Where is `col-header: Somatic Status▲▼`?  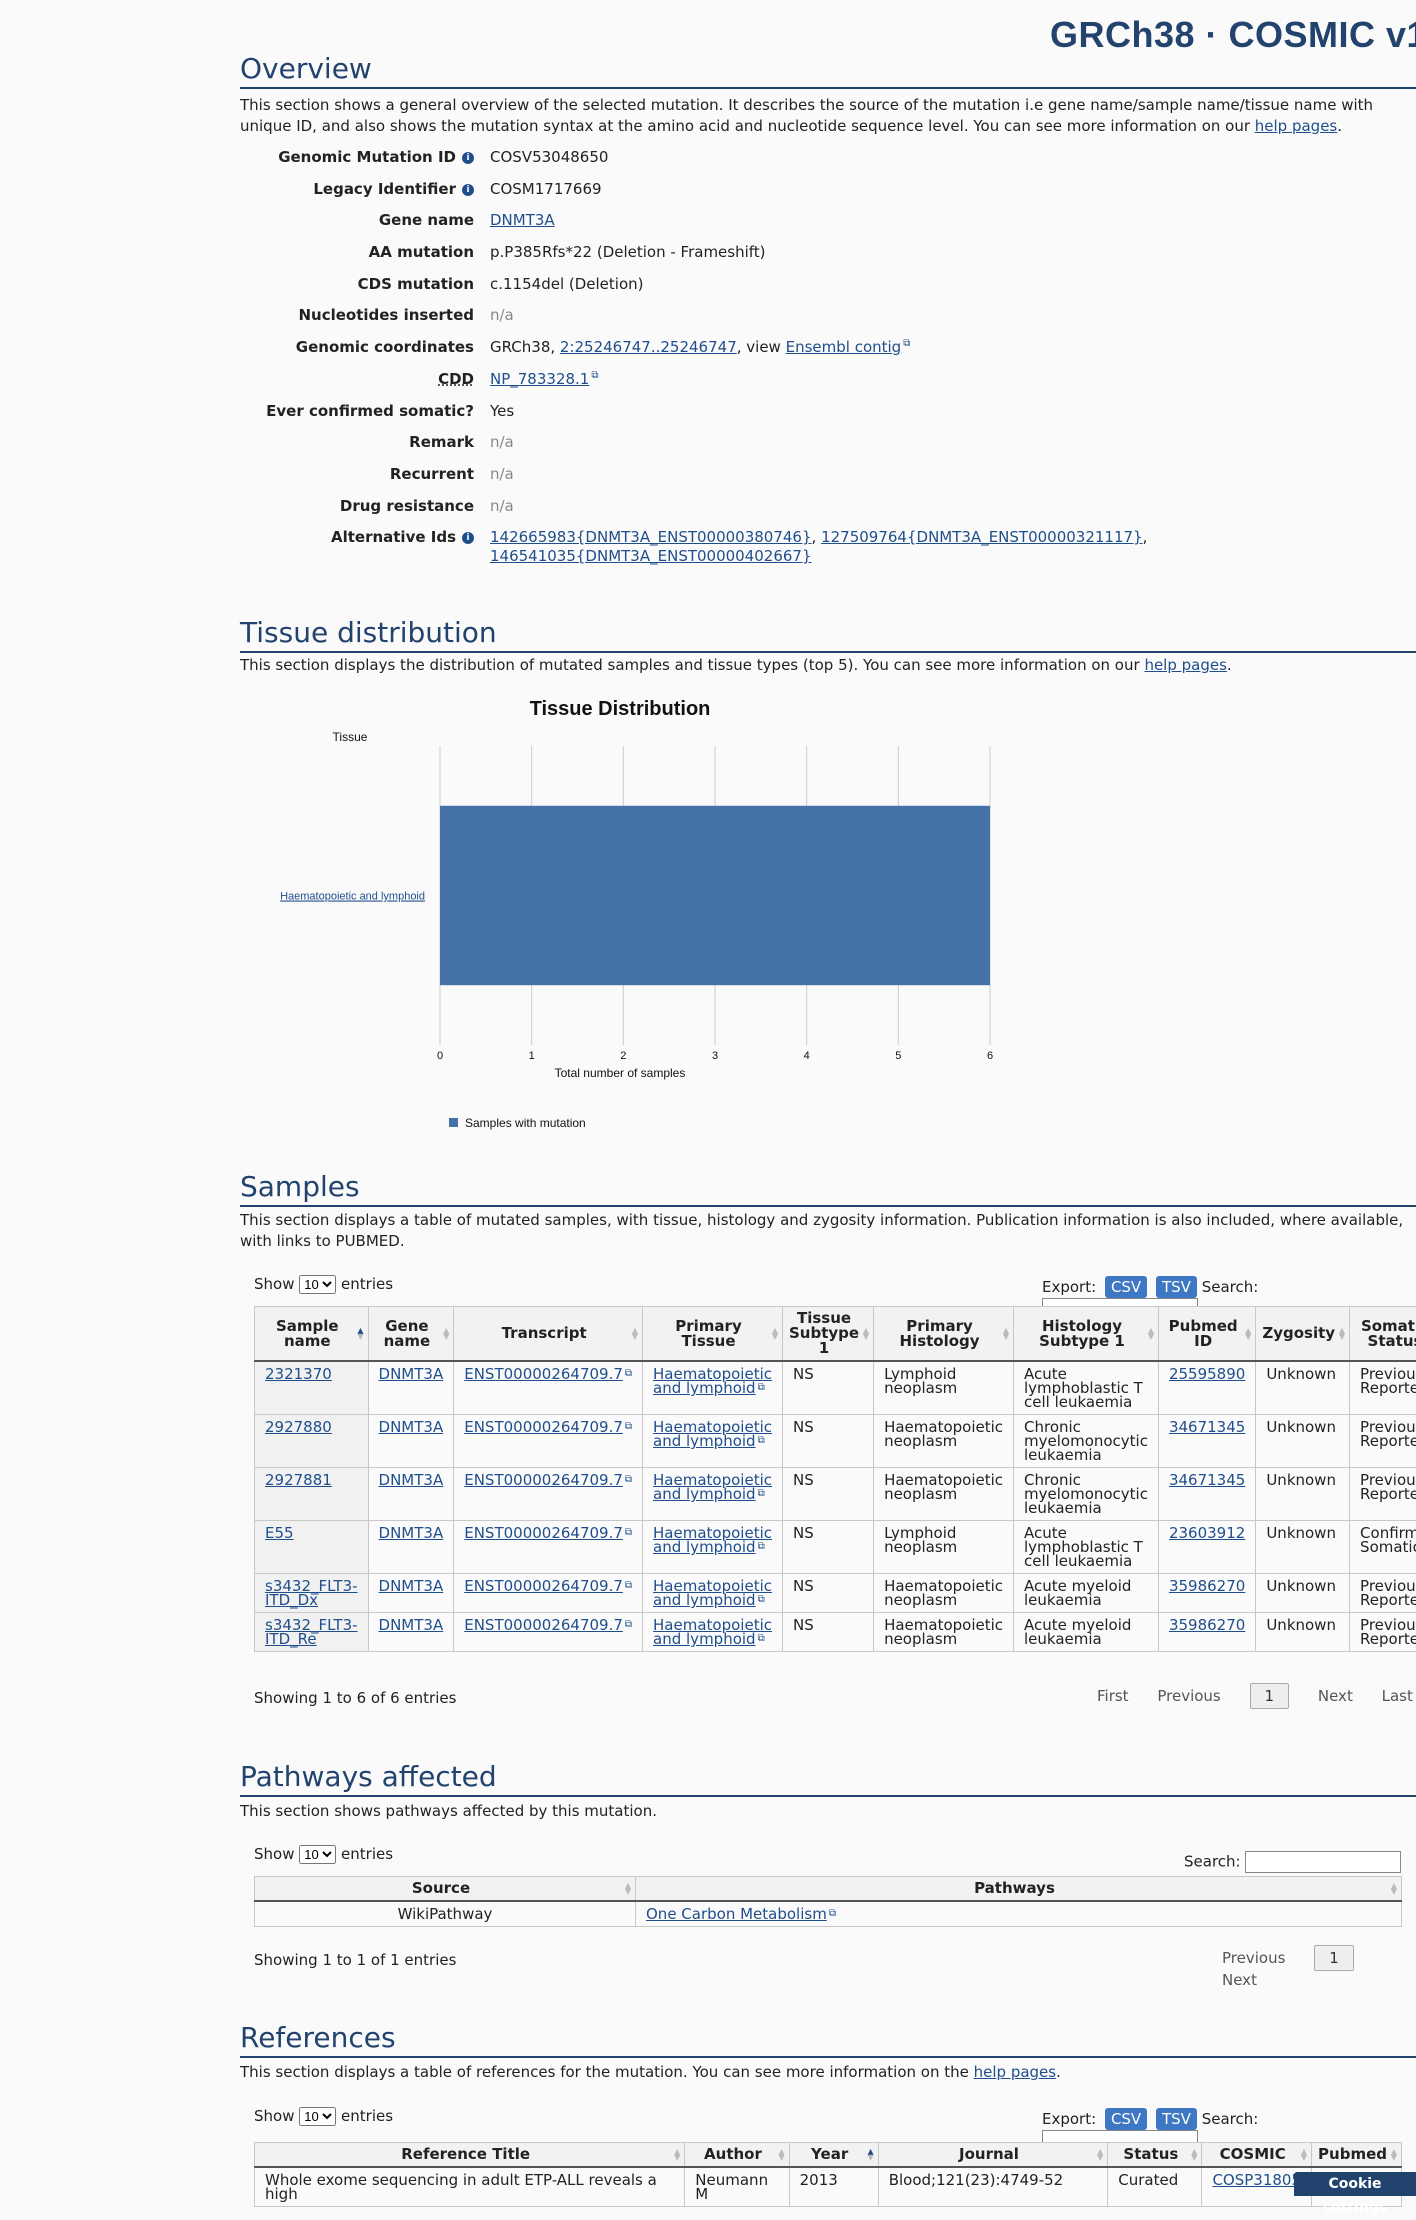
col-header: Somatic Status▲▼ is located at coordinates (1383, 1334).